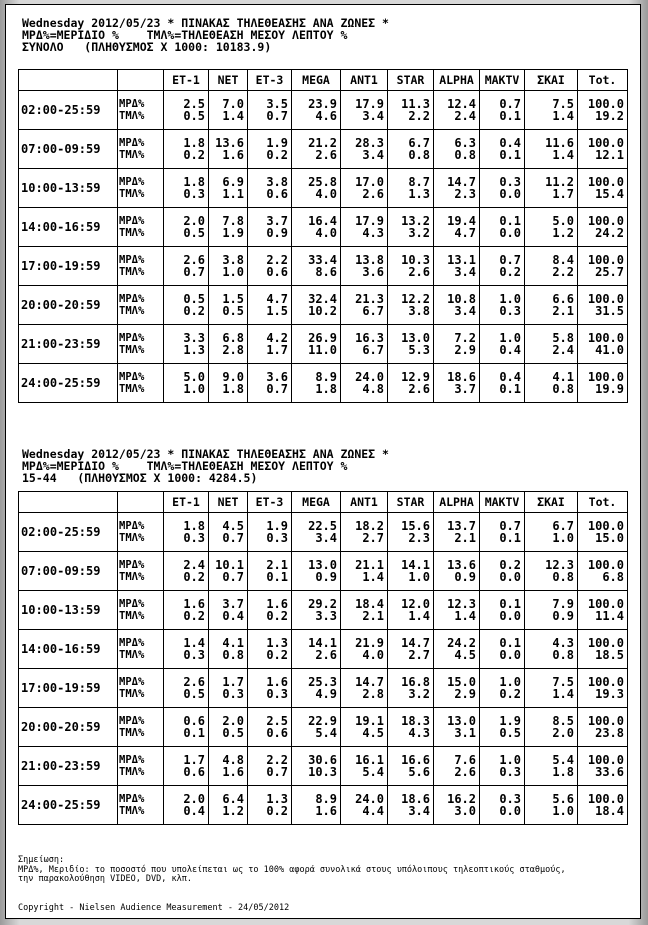 The image size is (648, 925). What do you see at coordinates (502, 571) in the screenshot?
I see `value-cell: 0.2 0.0` at bounding box center [502, 571].